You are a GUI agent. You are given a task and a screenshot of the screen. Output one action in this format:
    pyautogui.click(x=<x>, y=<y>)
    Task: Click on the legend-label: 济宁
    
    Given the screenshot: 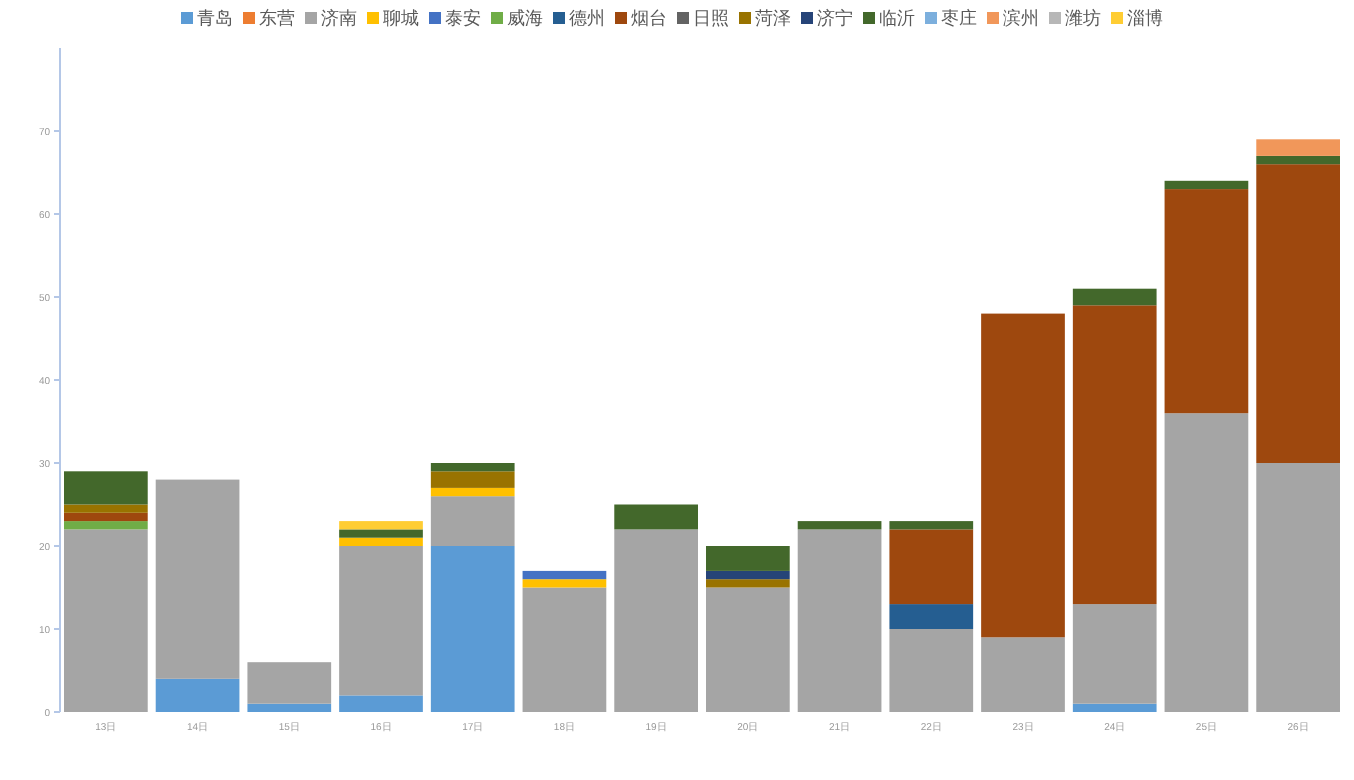 What is the action you would take?
    pyautogui.click(x=835, y=18)
    